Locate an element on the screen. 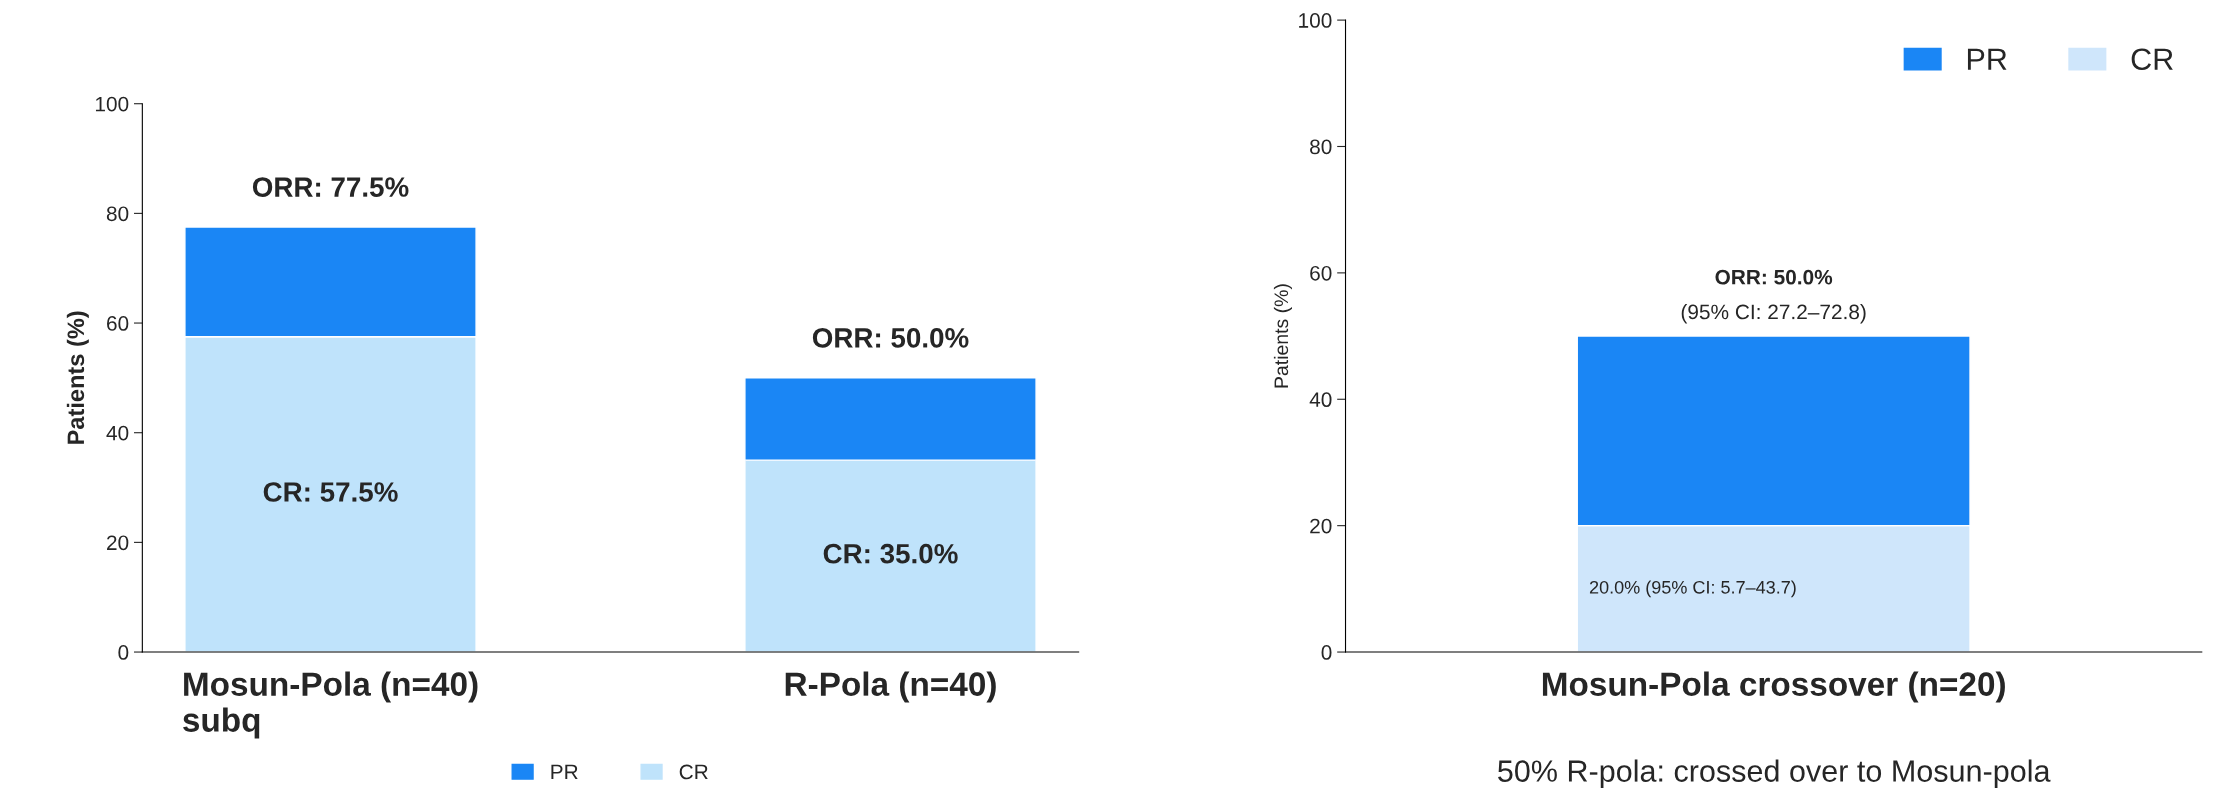  text: 50% R-pola: crossed over to Mosun-pola is located at coordinates (1774, 773).